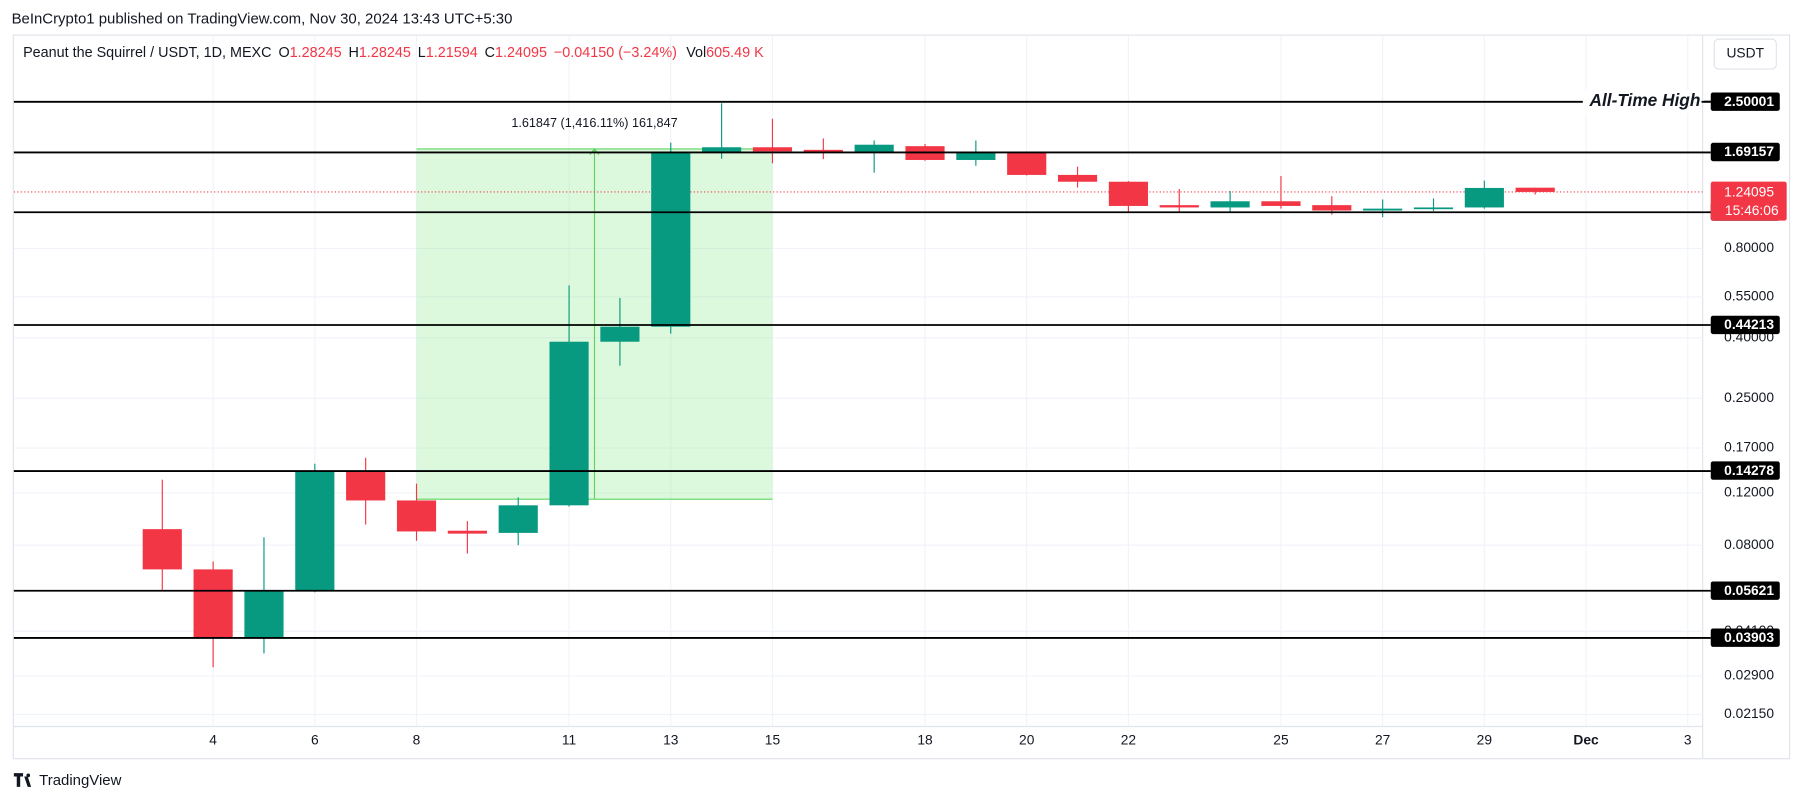 This screenshot has height=803, width=1804. Describe the element at coordinates (1749, 544) in the screenshot. I see `y-tick-label: 0.08000` at that location.